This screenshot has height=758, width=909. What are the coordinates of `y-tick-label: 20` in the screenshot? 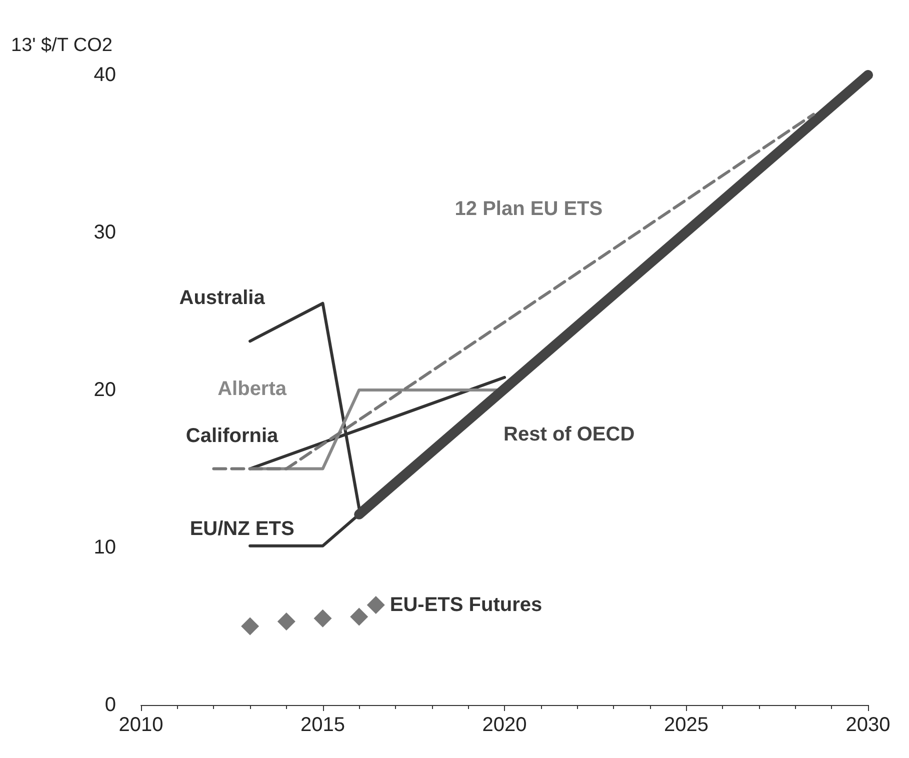 It's located at (105, 390).